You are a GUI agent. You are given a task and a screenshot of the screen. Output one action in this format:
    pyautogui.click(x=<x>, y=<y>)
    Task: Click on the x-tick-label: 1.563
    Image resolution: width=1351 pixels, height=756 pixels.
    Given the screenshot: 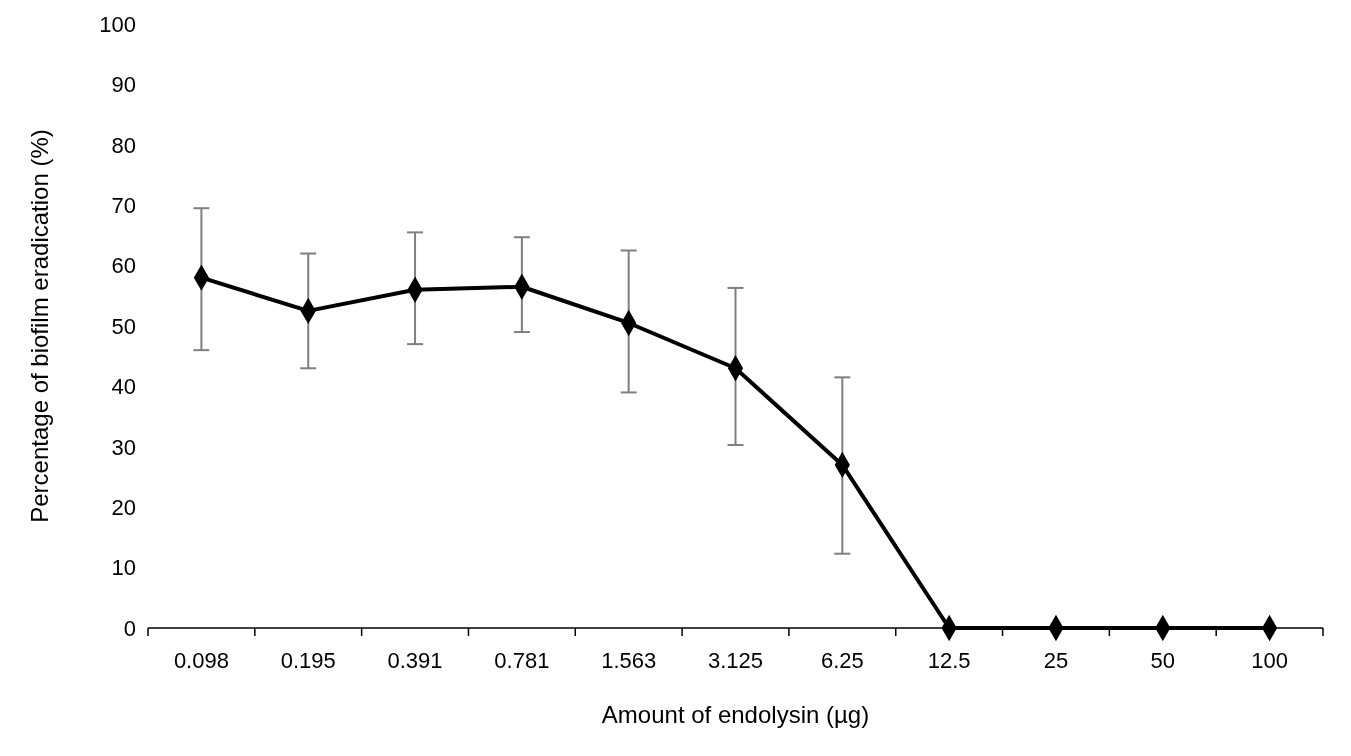 What is the action you would take?
    pyautogui.click(x=629, y=660)
    